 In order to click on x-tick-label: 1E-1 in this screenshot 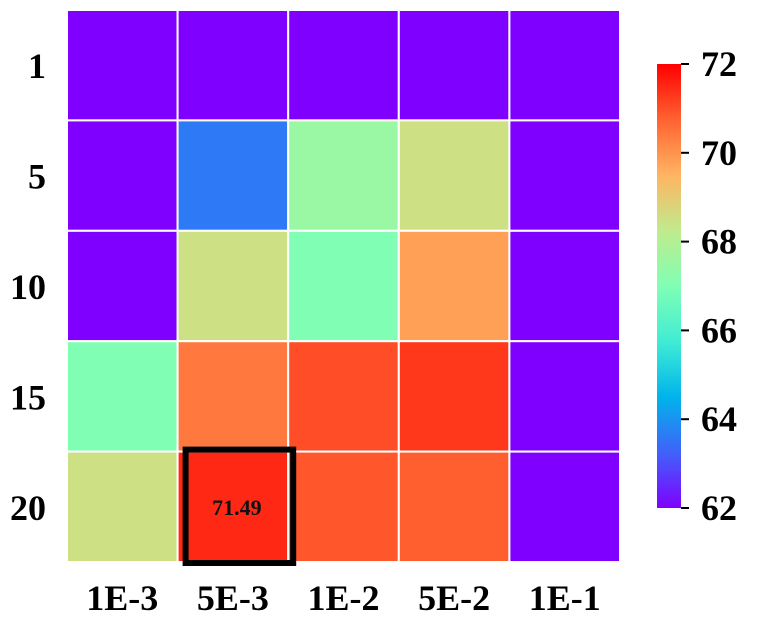, I will do `click(565, 598)`.